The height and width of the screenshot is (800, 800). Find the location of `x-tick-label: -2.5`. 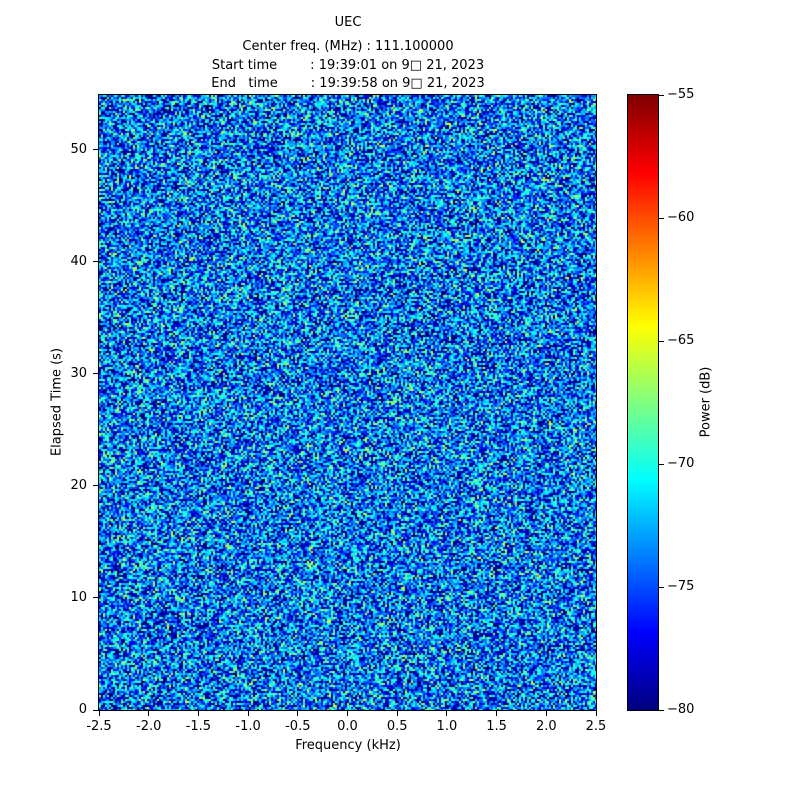

x-tick-label: -2.5 is located at coordinates (99, 726).